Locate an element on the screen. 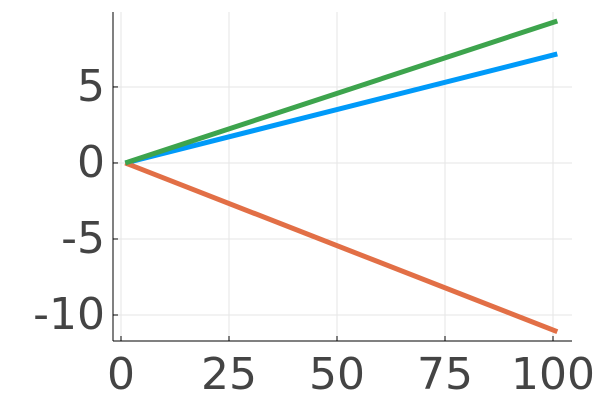 The width and height of the screenshot is (600, 400). y-tick-label: 5 is located at coordinates (91, 86).